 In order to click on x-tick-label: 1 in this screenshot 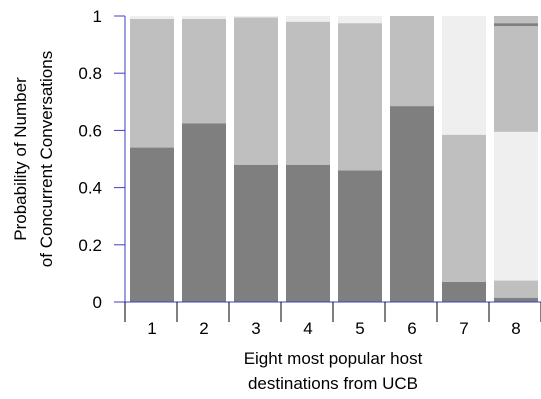, I will do `click(151, 328)`.